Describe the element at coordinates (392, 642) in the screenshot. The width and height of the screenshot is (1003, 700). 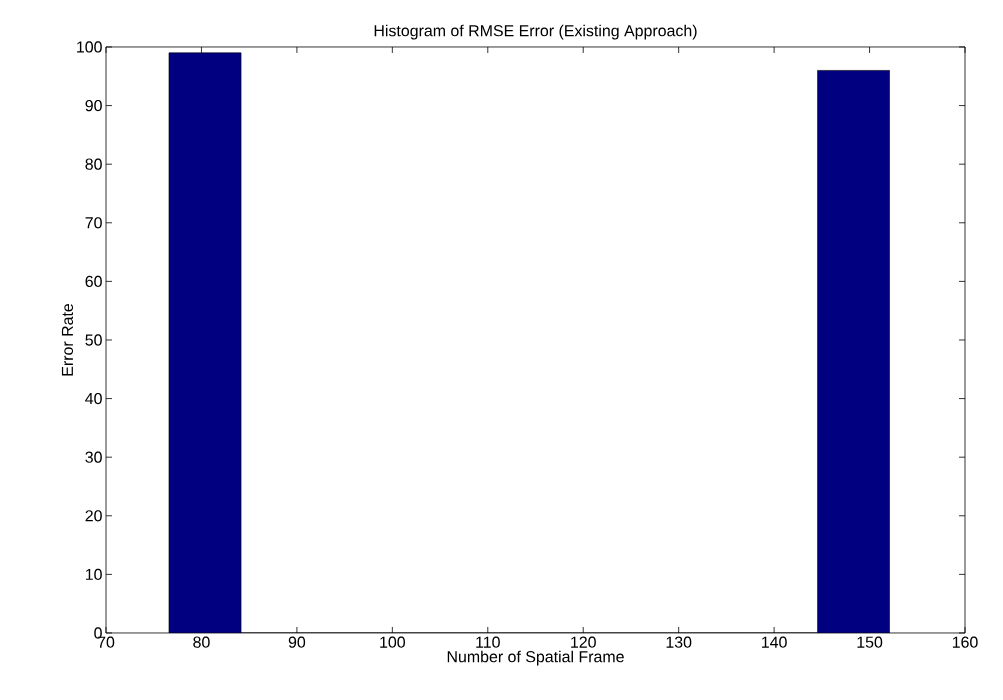
I see `x-tick-label: 100` at that location.